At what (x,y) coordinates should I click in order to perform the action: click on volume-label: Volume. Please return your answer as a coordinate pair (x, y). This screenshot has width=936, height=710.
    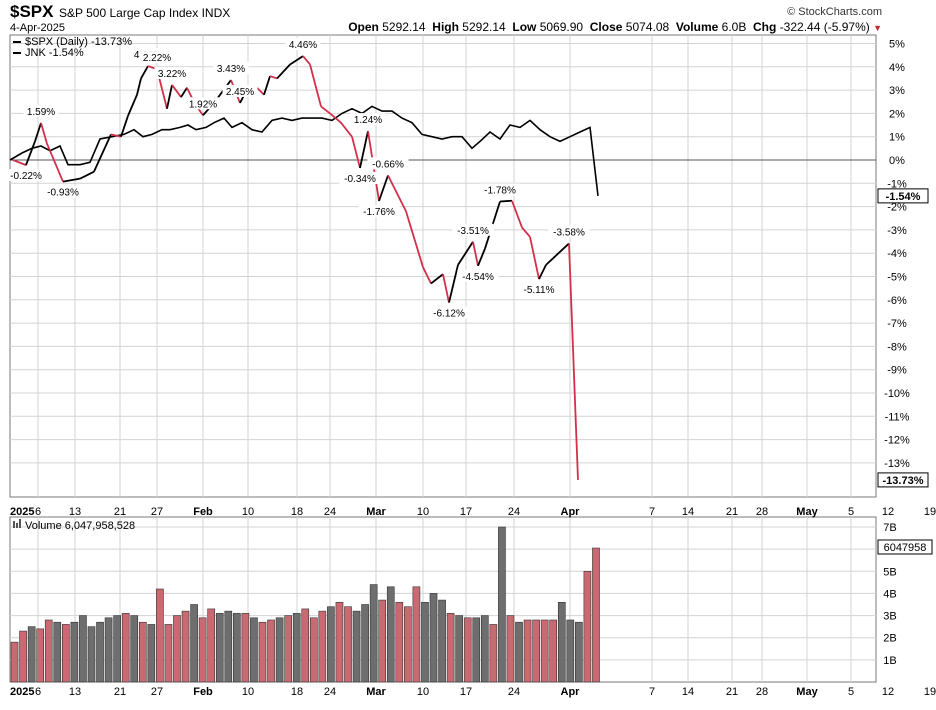
    Looking at the image, I should click on (697, 27).